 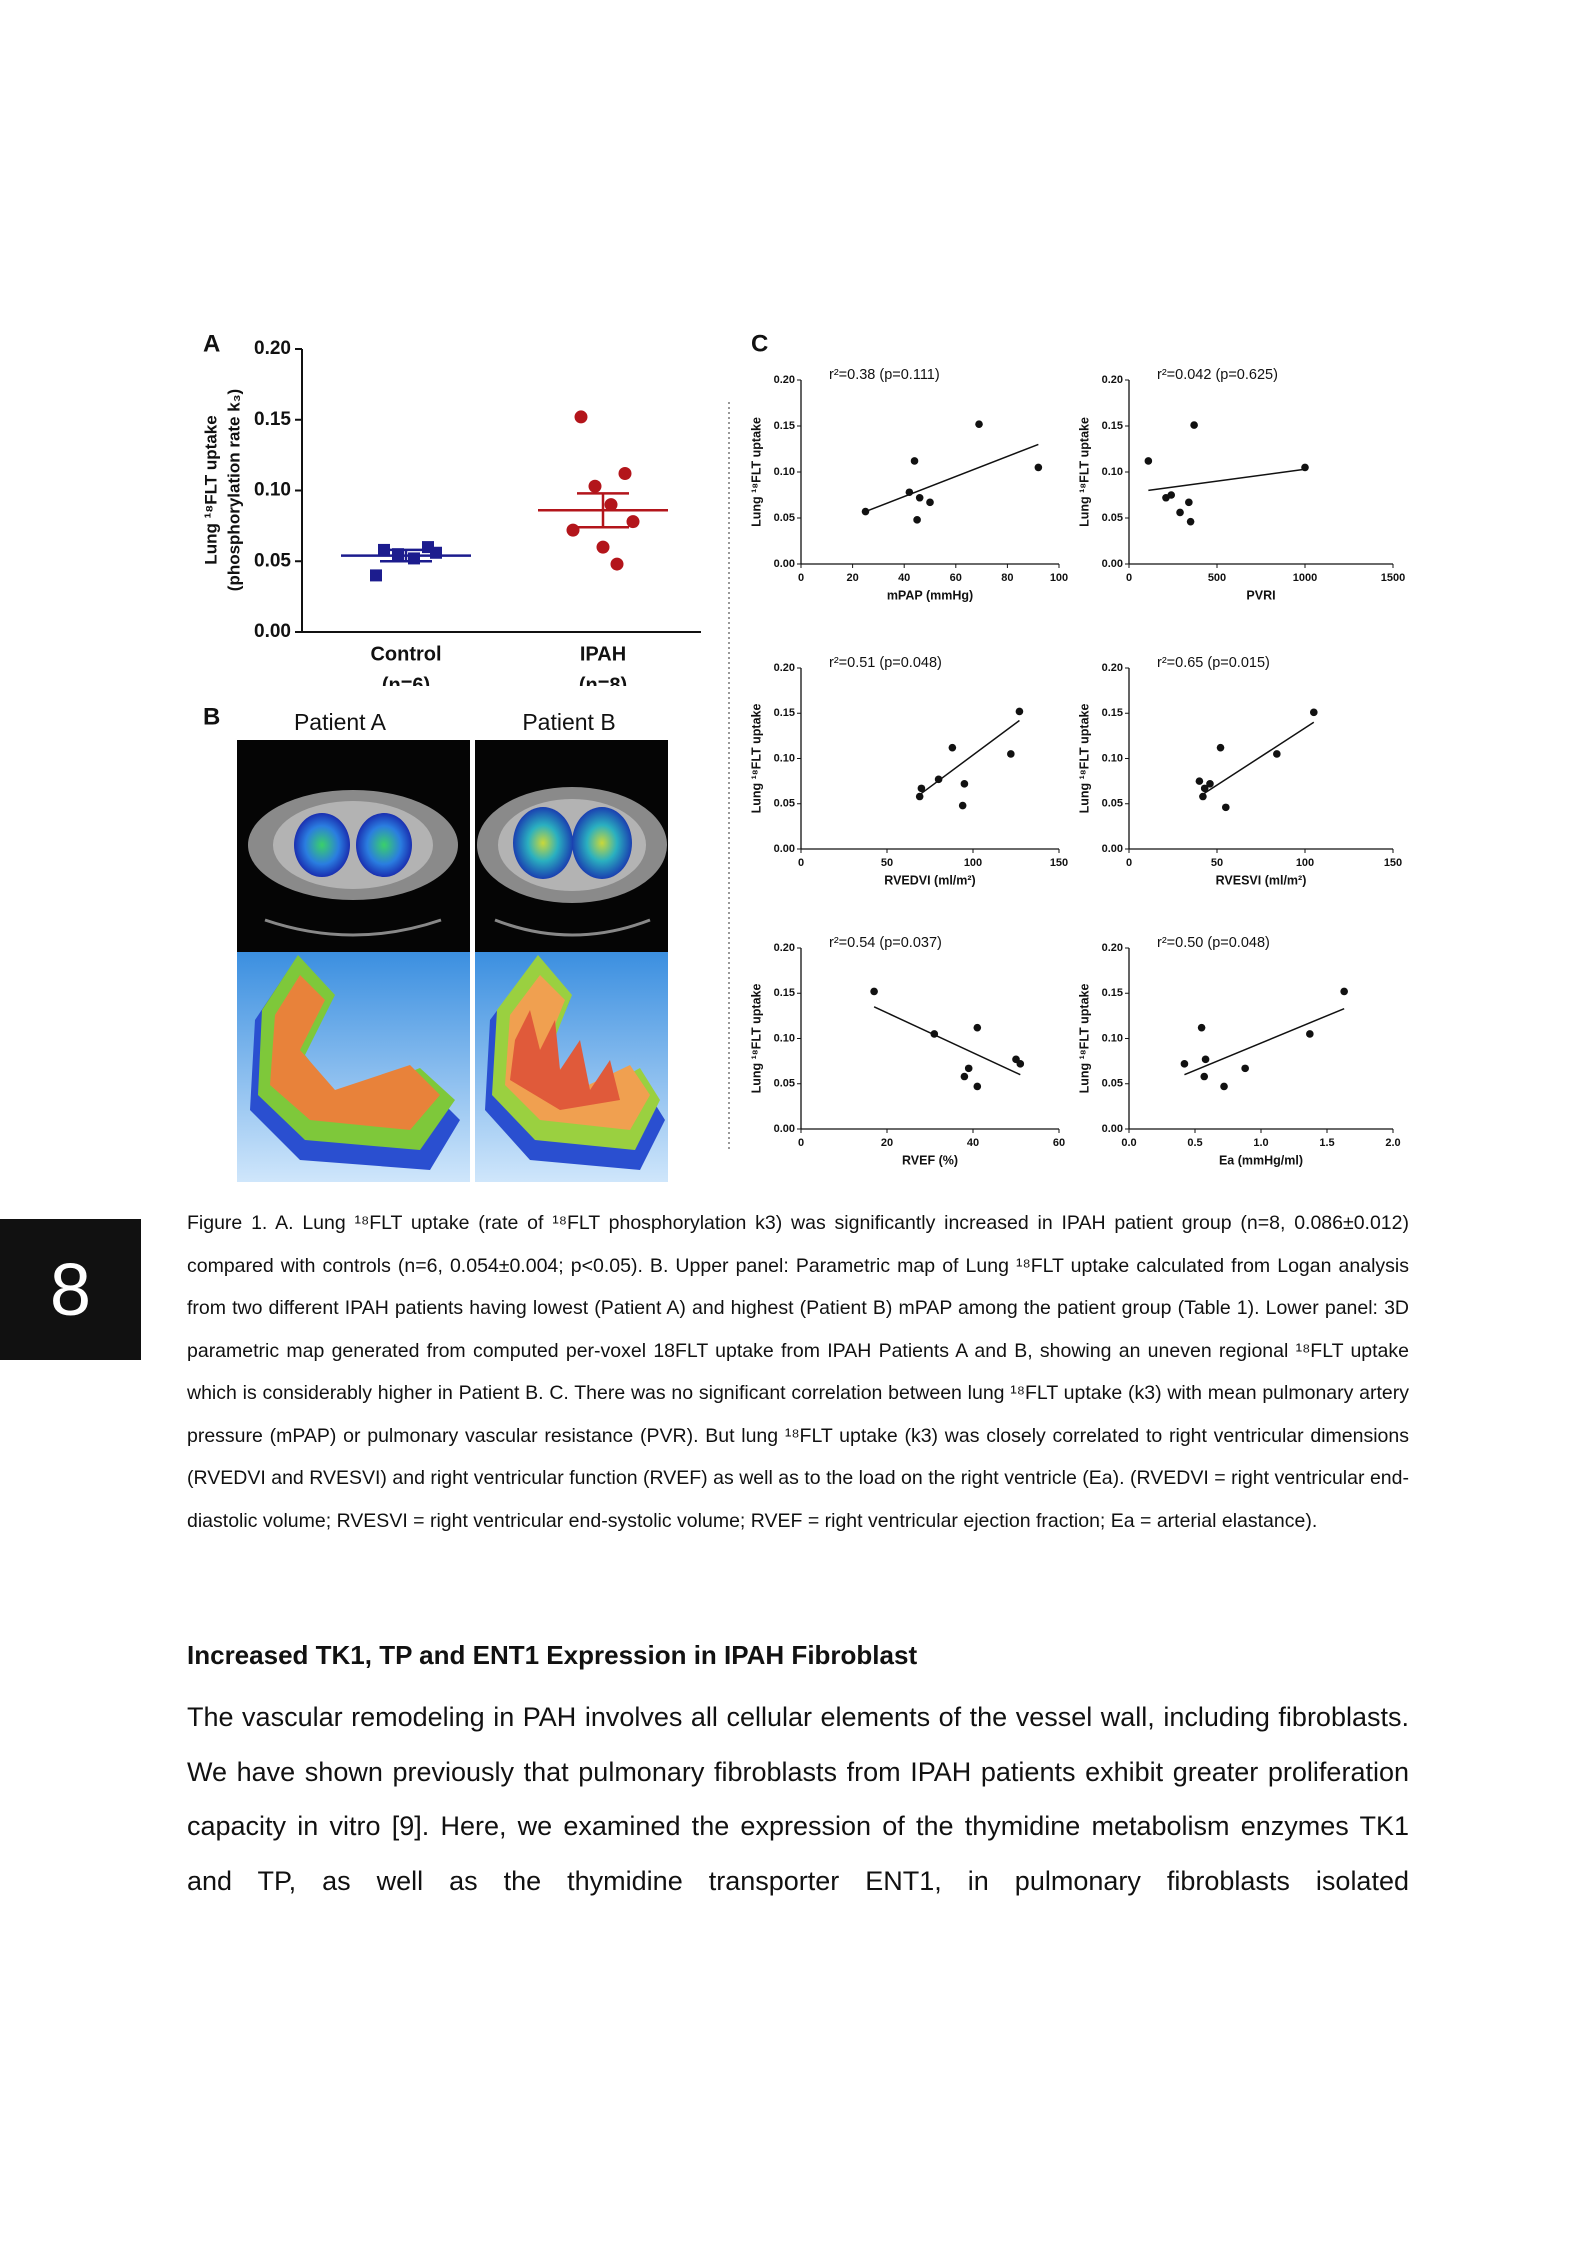 What do you see at coordinates (904, 578) in the screenshot?
I see `x-tick-label: 40` at bounding box center [904, 578].